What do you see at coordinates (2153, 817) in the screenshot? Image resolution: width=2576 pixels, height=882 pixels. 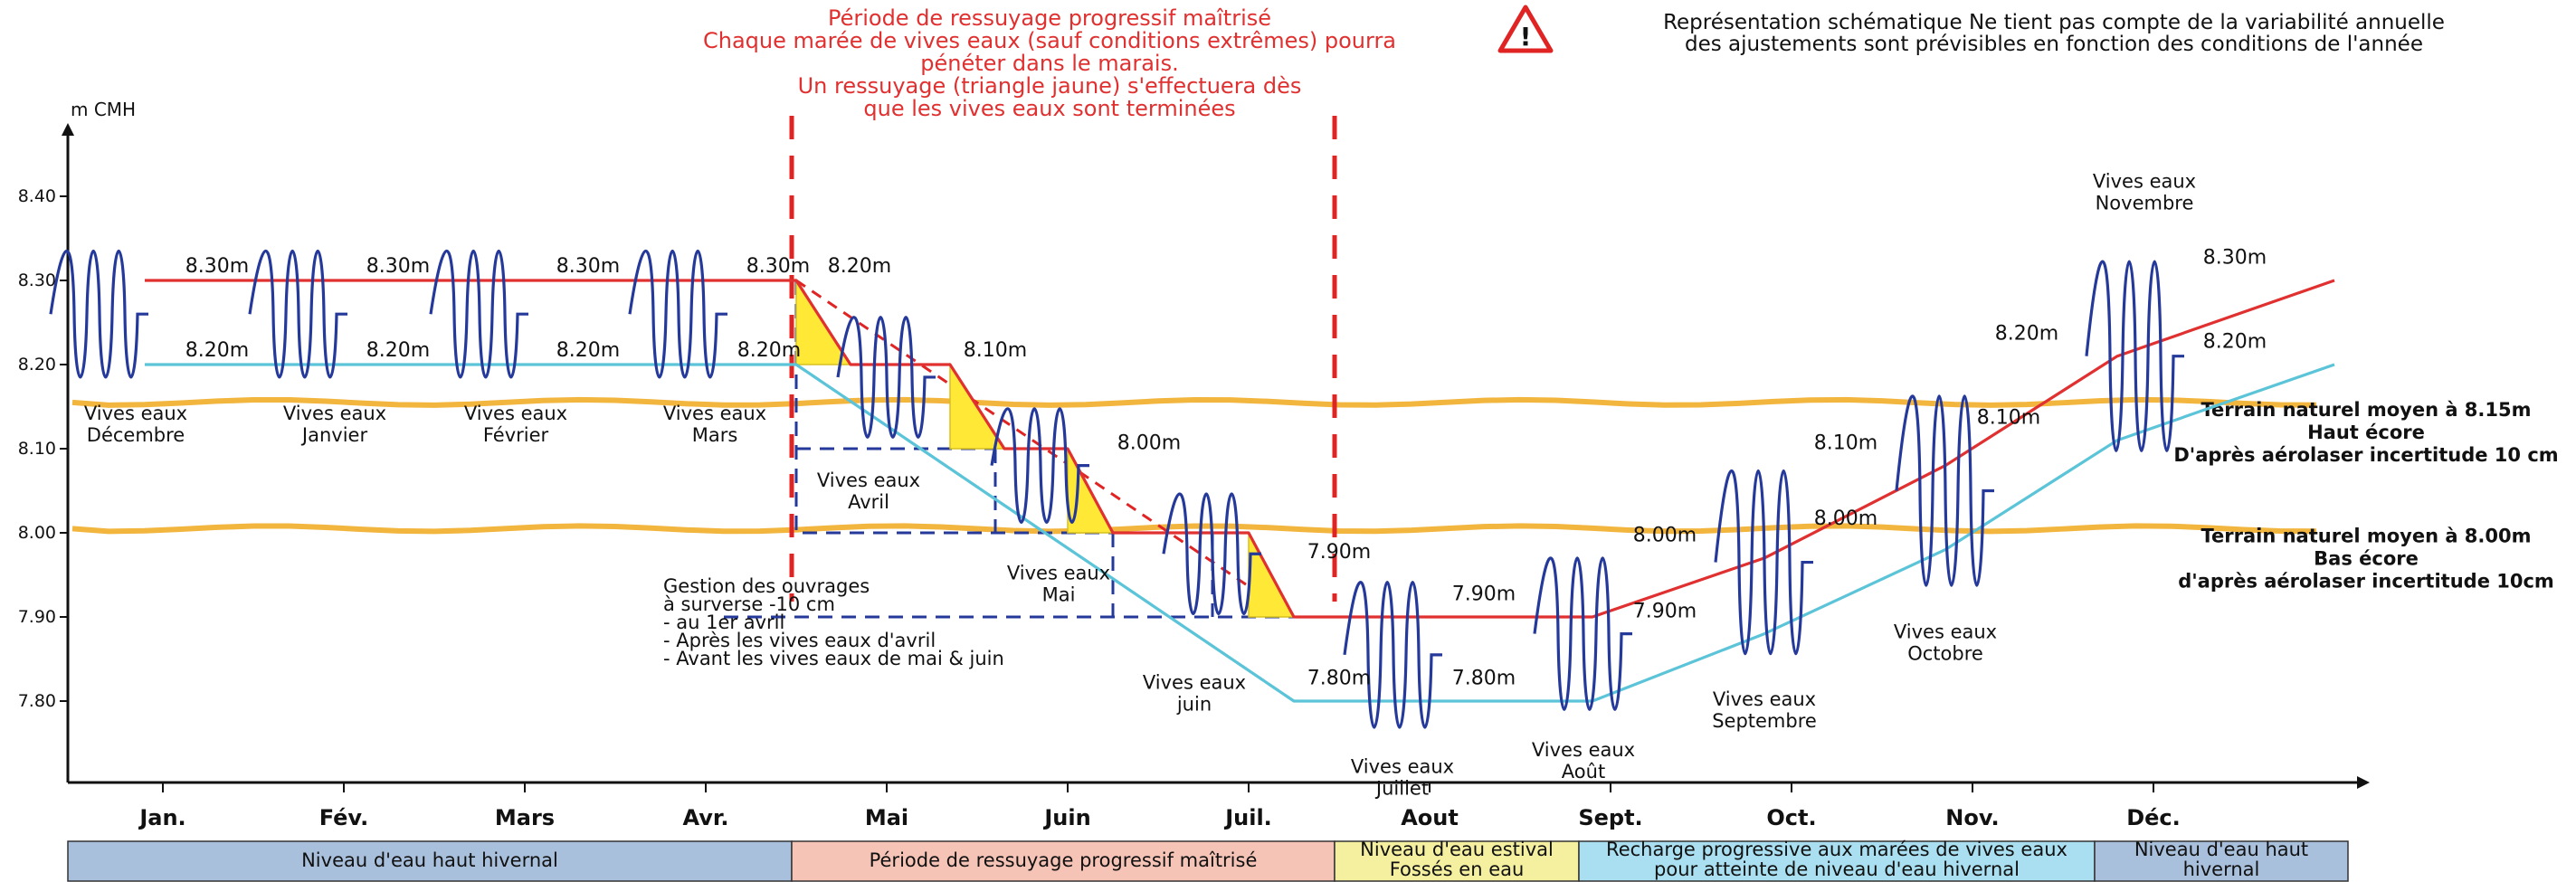 I see `month-label: Déc.` at bounding box center [2153, 817].